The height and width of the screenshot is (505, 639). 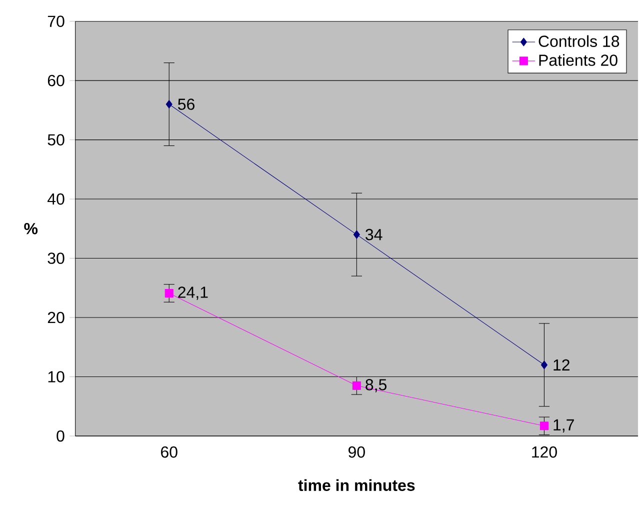 I want to click on data-label: 56, so click(x=186, y=104).